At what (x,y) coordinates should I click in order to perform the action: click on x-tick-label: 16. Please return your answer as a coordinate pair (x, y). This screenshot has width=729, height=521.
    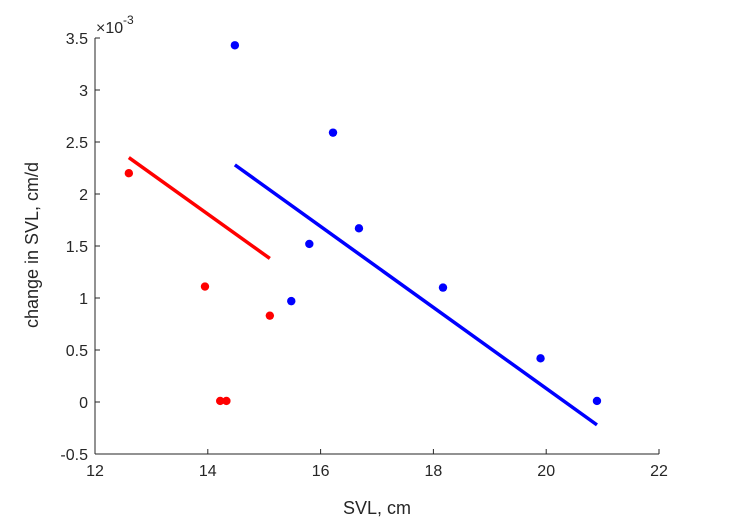
    Looking at the image, I should click on (321, 471).